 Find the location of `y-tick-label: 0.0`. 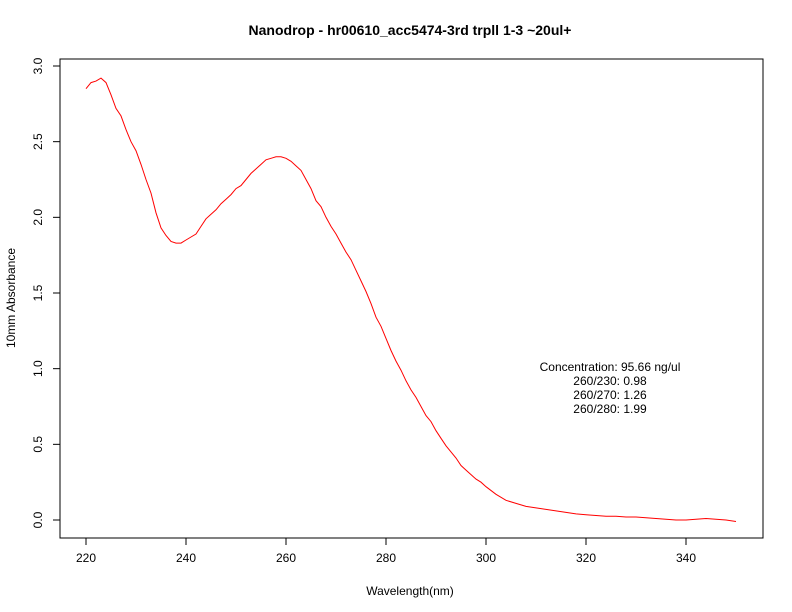

y-tick-label: 0.0 is located at coordinates (38, 519).